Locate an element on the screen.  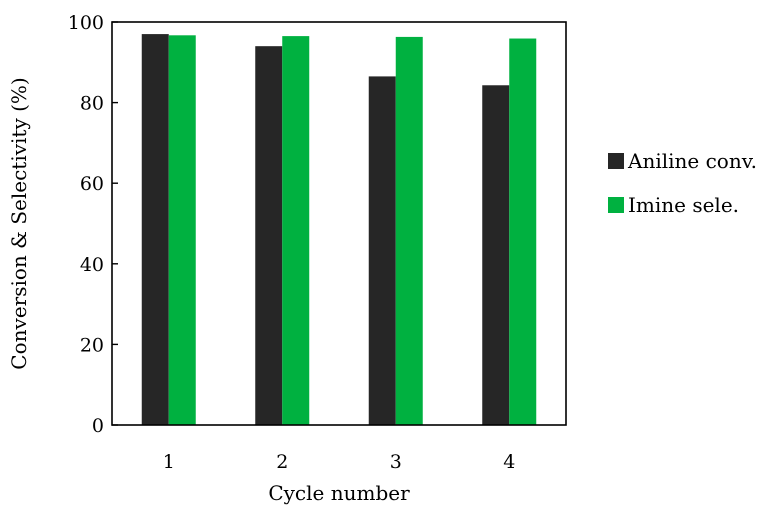
x-tick-label: 4 is located at coordinates (509, 462).